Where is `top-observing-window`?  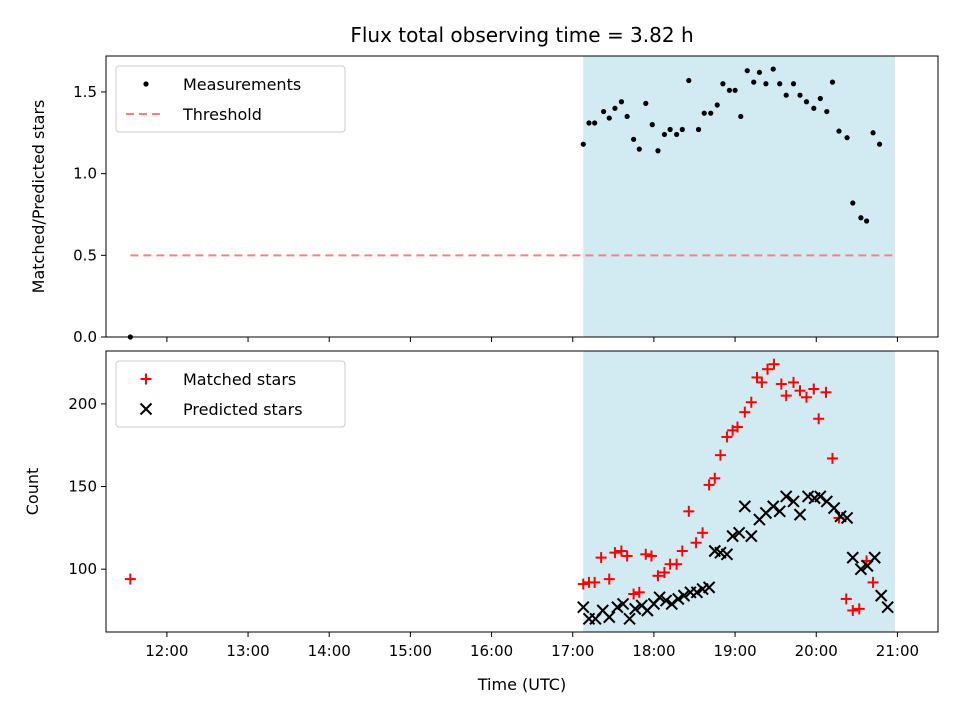
top-observing-window is located at coordinates (739, 196).